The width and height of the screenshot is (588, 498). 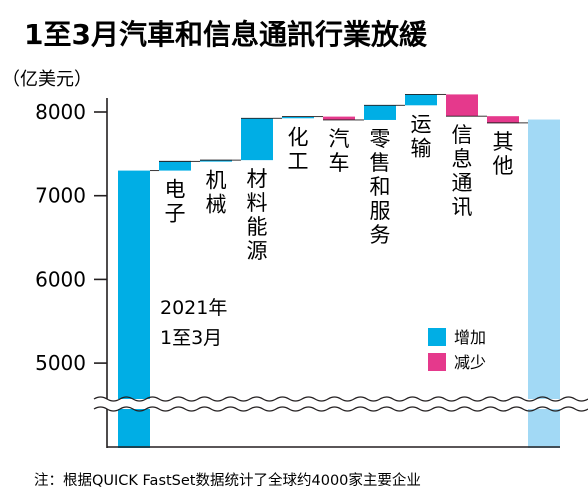 What do you see at coordinates (227, 480) in the screenshot?
I see `footnote: 注：根据QUICK FastSet数据统计了全球约4000家主要企业` at bounding box center [227, 480].